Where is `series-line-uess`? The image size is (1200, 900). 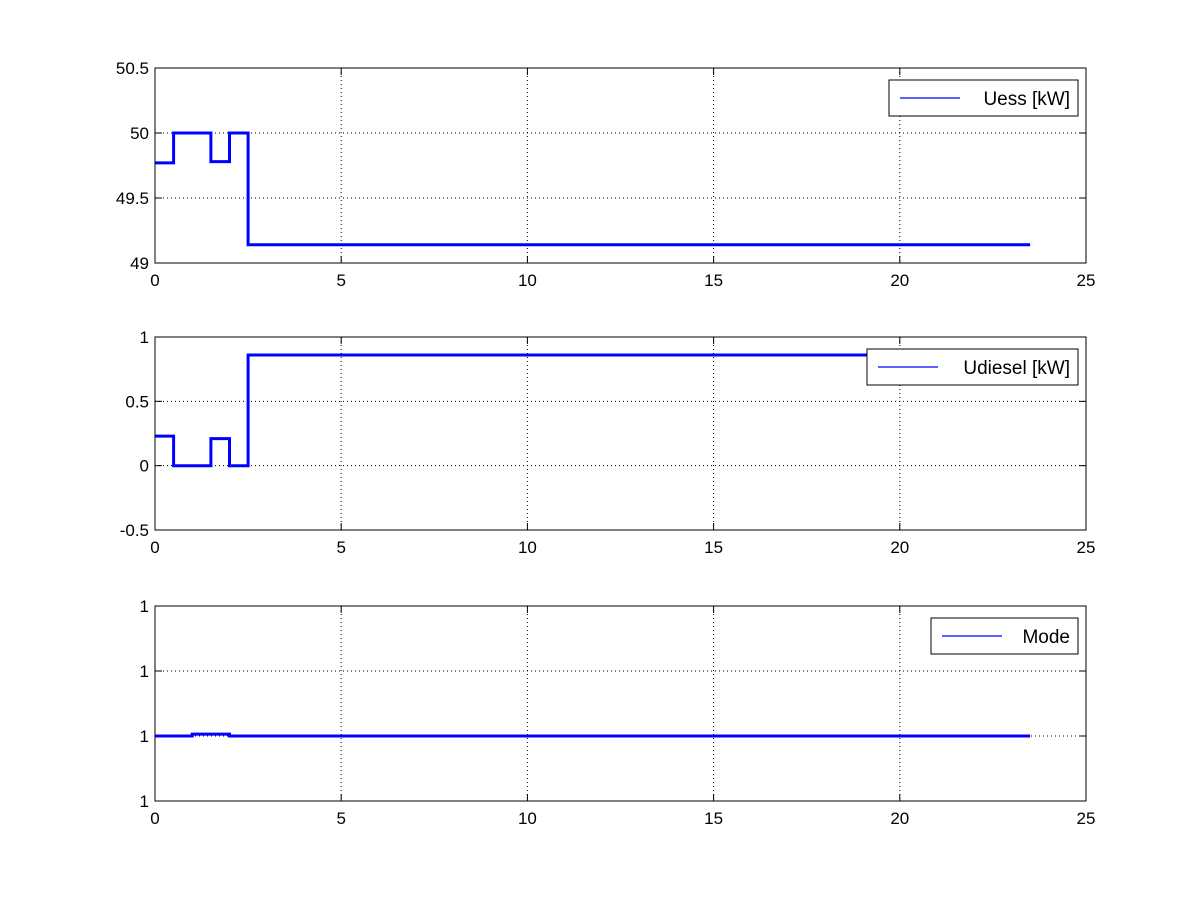 series-line-uess is located at coordinates (593, 189).